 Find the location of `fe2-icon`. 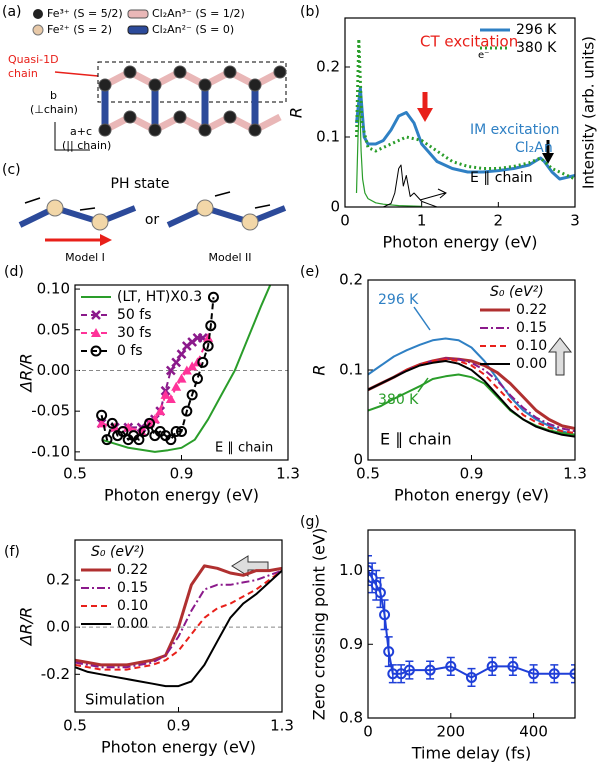

fe2-icon is located at coordinates (38, 30).